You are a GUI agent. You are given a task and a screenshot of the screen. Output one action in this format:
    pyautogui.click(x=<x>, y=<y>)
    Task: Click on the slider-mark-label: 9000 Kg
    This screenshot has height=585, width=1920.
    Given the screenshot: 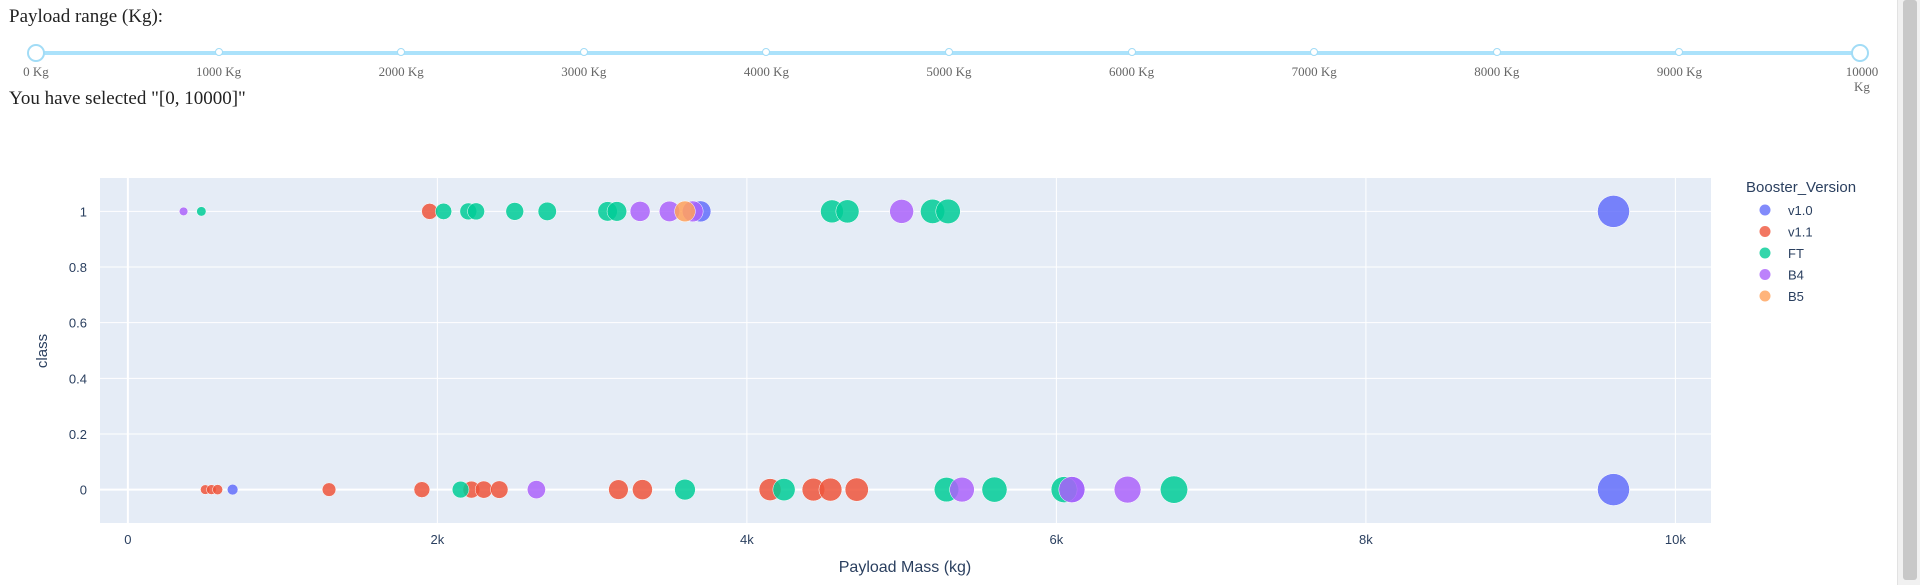 What is the action you would take?
    pyautogui.click(x=1679, y=71)
    